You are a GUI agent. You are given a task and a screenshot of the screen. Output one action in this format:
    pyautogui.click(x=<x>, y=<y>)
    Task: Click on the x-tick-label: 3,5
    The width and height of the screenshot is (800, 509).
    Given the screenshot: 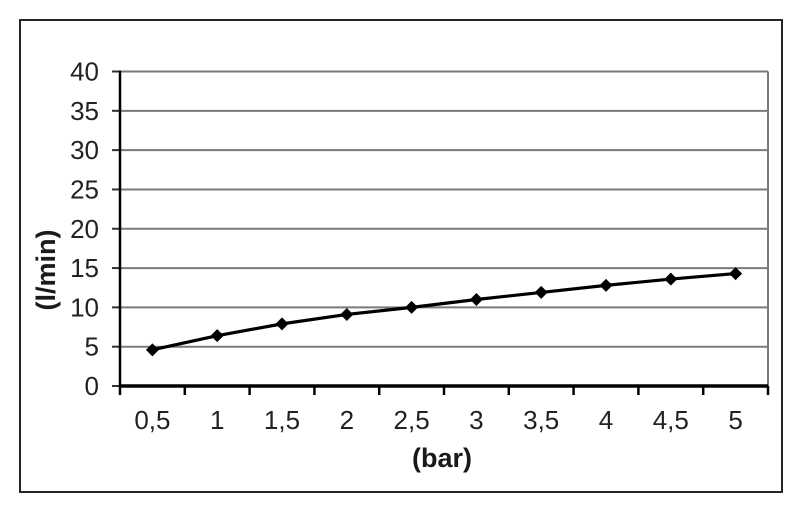 What is the action you would take?
    pyautogui.click(x=541, y=420)
    